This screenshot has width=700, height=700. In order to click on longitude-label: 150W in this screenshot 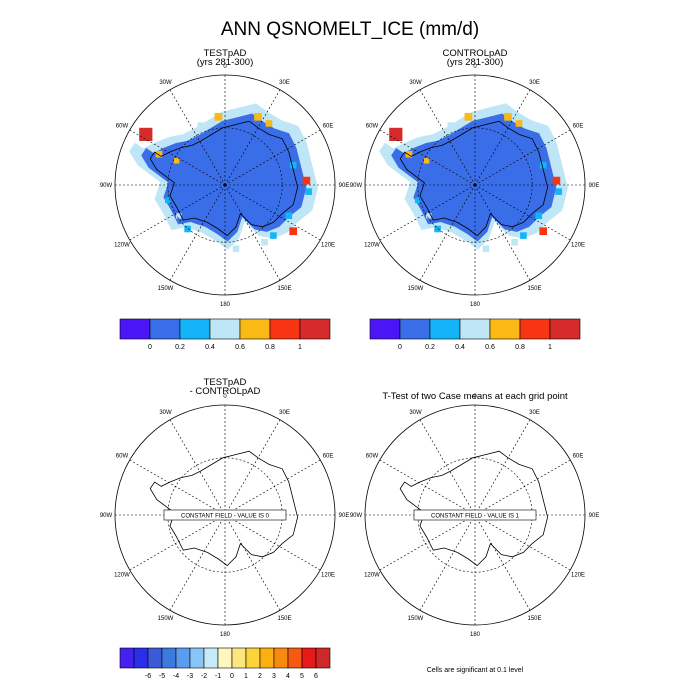, I will do `click(416, 619)`.